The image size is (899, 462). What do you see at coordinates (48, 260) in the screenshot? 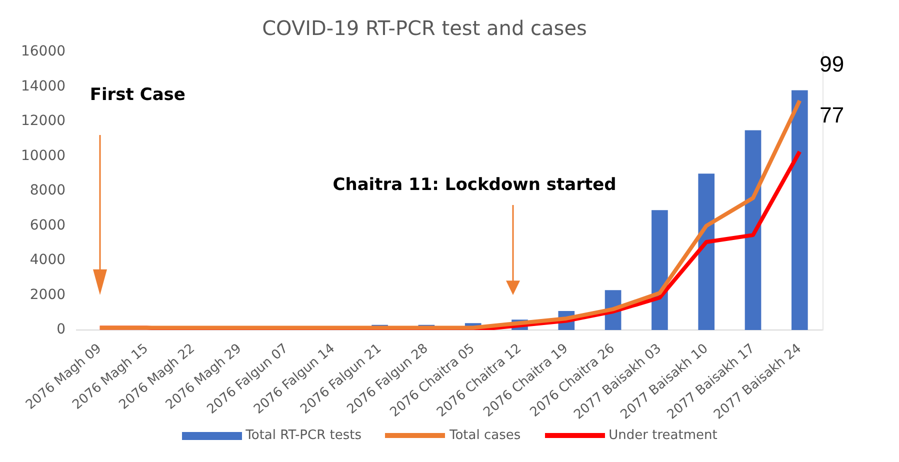
I see `y-tick-label: 4000` at bounding box center [48, 260].